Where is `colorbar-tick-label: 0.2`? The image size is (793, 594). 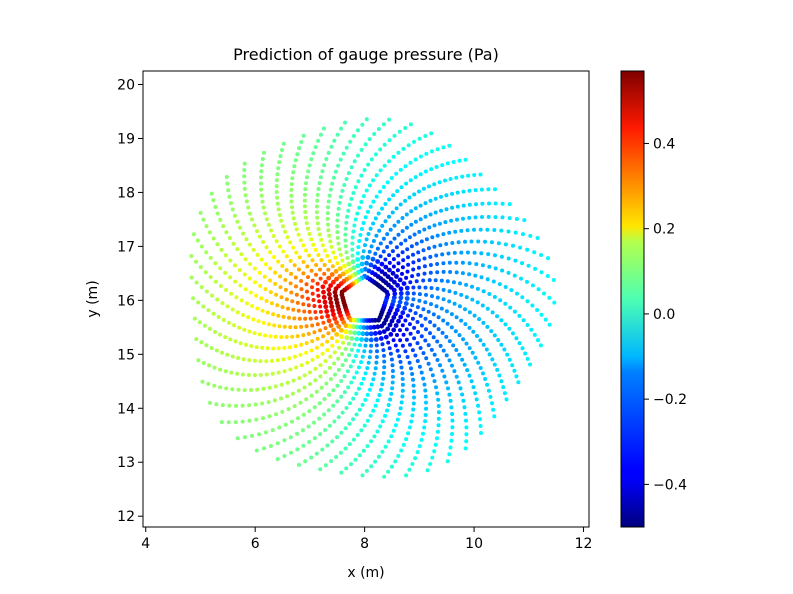 colorbar-tick-label: 0.2 is located at coordinates (664, 230).